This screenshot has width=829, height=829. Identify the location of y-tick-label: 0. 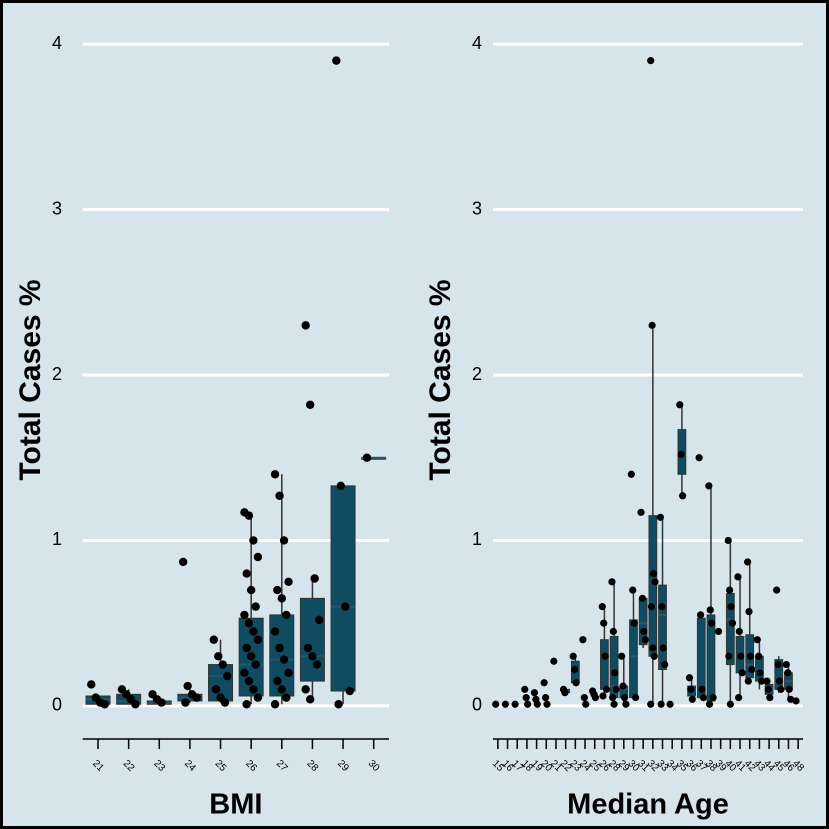
(477, 705).